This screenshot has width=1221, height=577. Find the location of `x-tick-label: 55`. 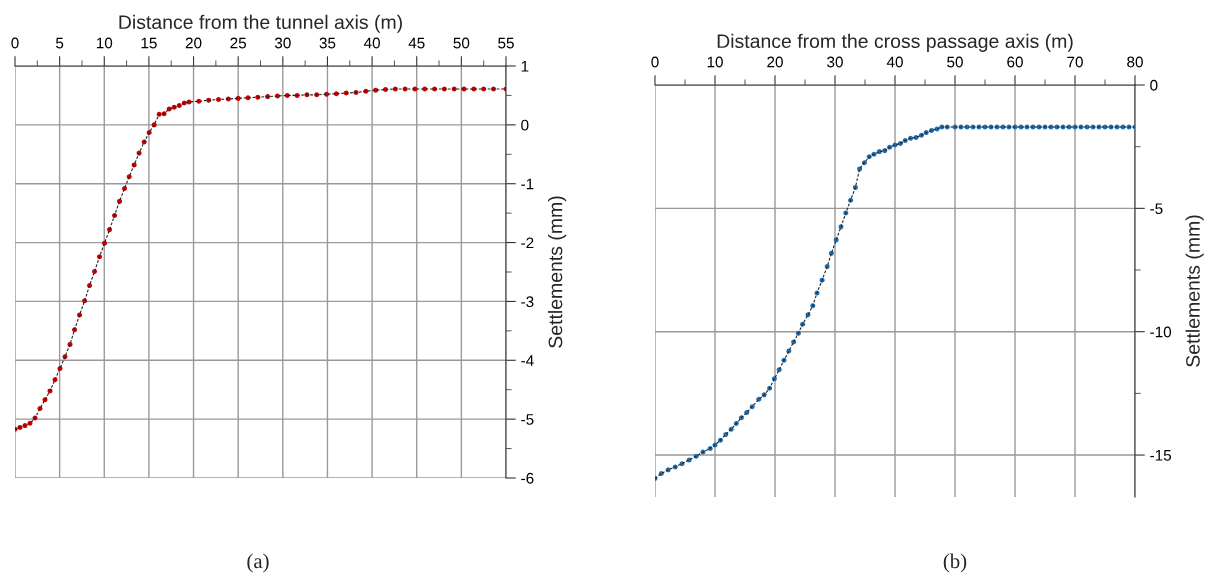

x-tick-label: 55 is located at coordinates (506, 43).